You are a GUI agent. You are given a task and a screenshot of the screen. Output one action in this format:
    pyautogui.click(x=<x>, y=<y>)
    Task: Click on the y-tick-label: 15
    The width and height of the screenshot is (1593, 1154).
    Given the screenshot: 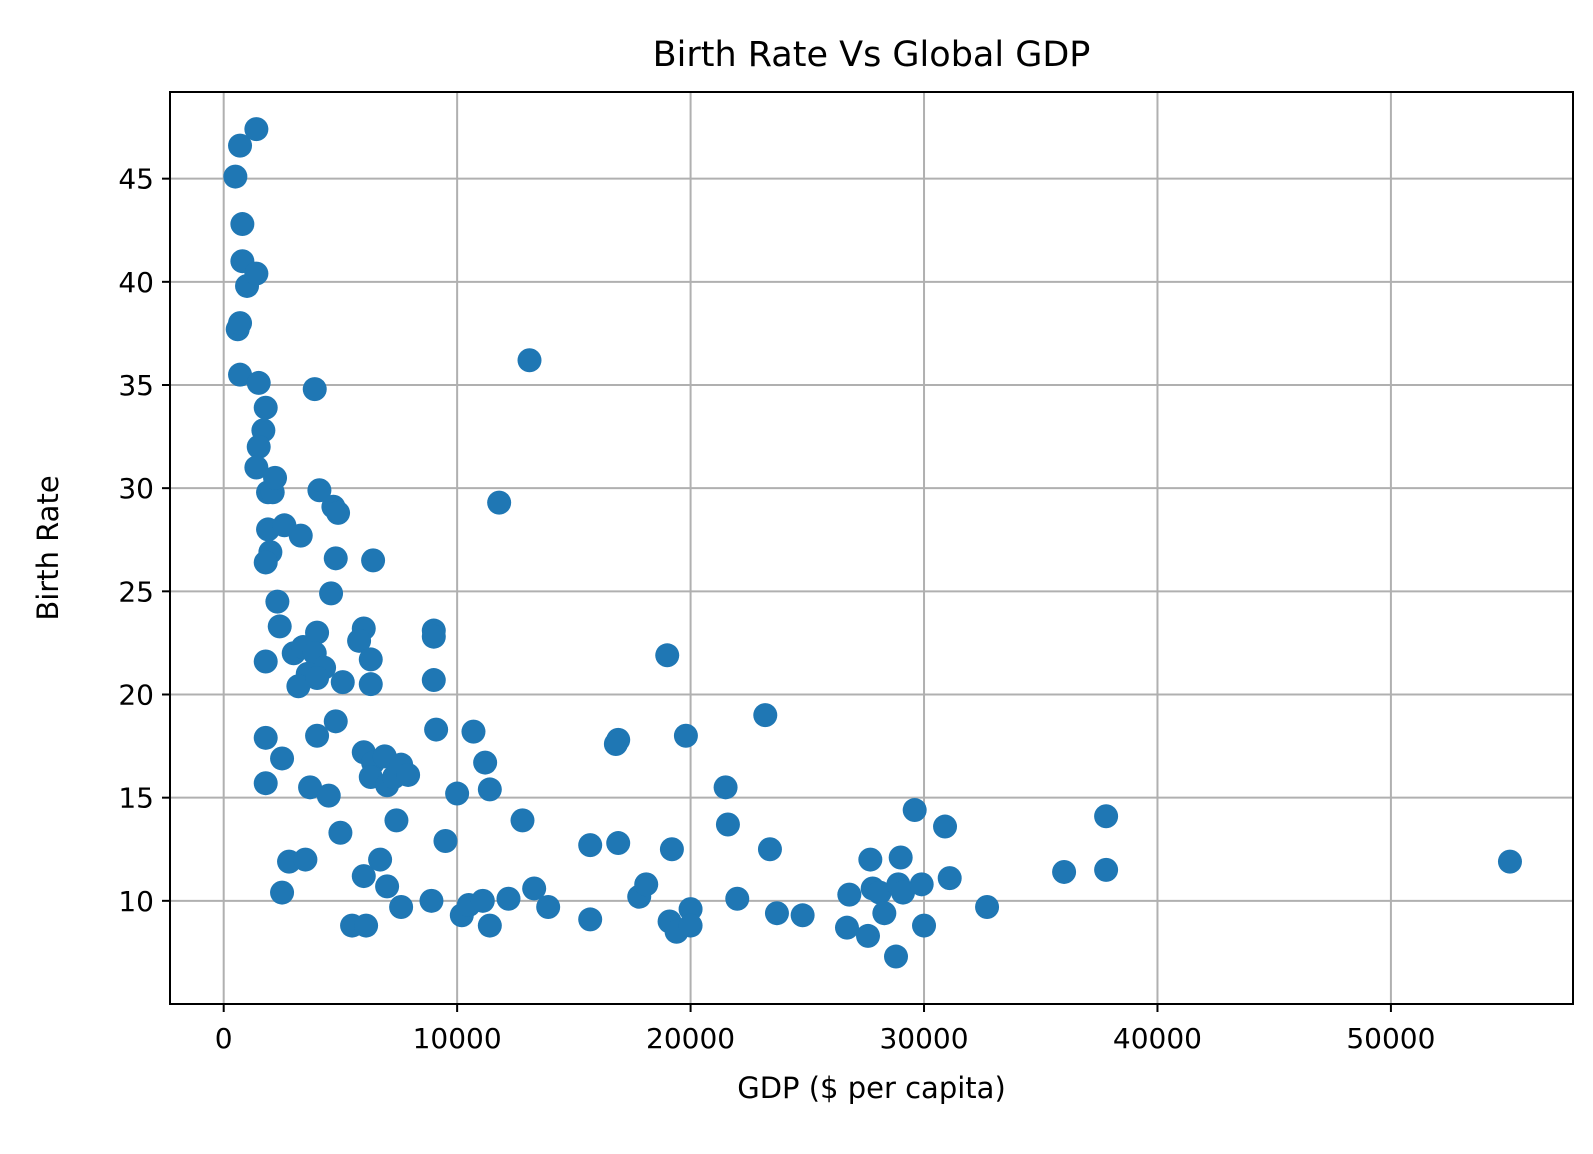 What is the action you would take?
    pyautogui.click(x=136, y=798)
    